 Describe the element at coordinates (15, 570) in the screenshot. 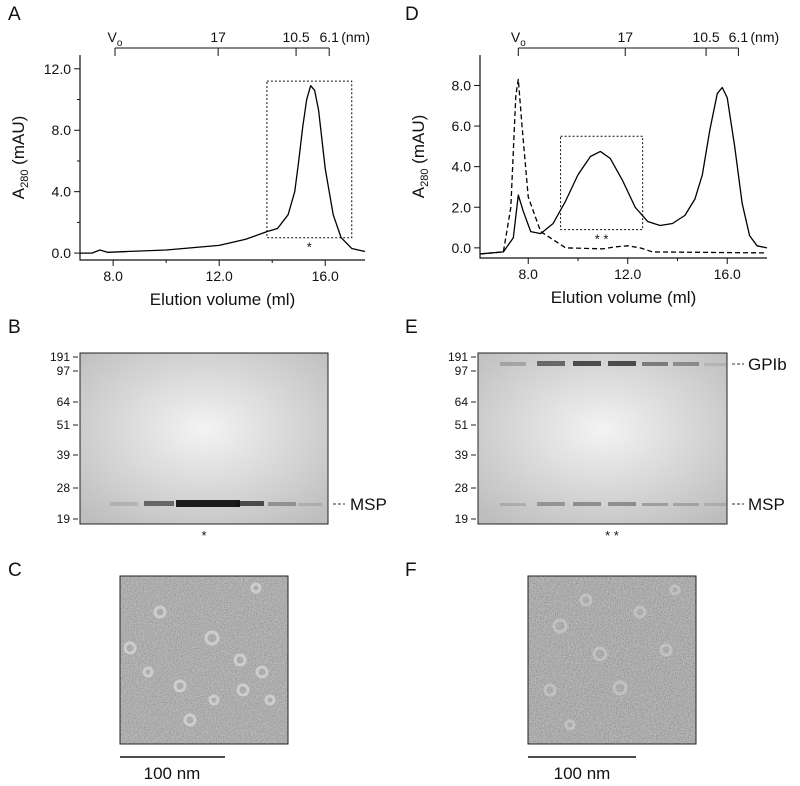

I see `panel-label: C` at that location.